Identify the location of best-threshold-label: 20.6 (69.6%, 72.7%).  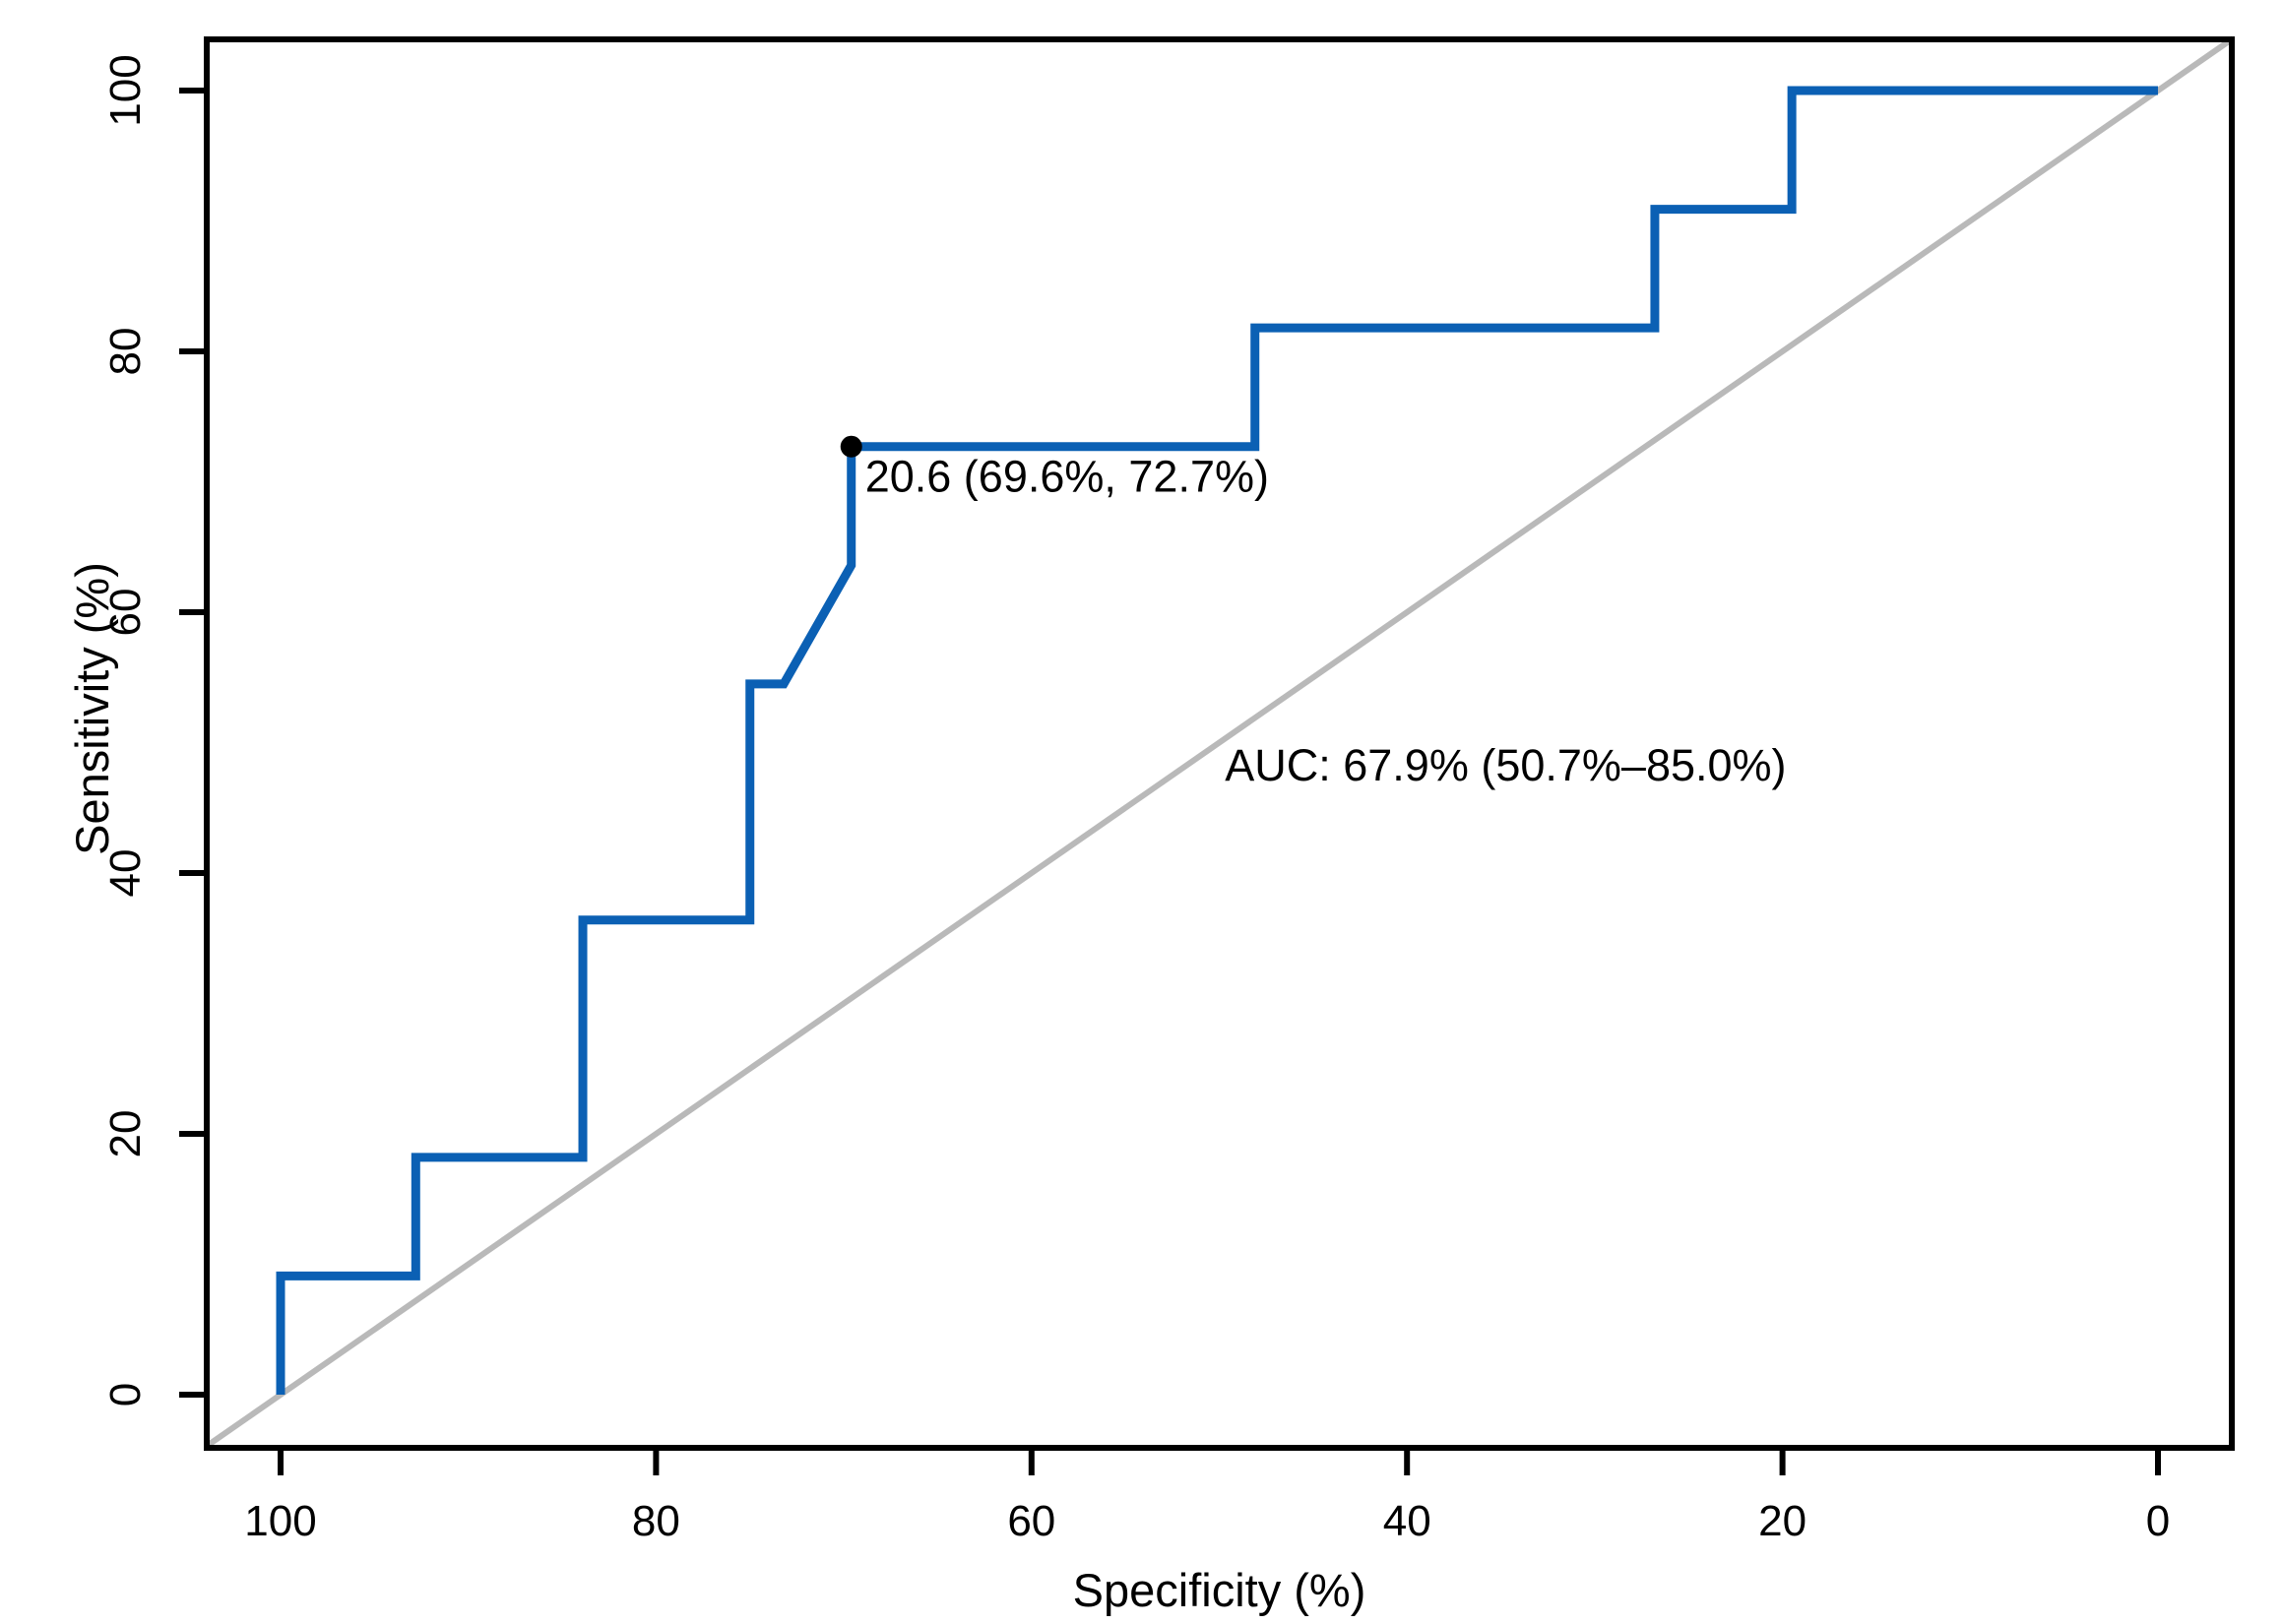
(1067, 477).